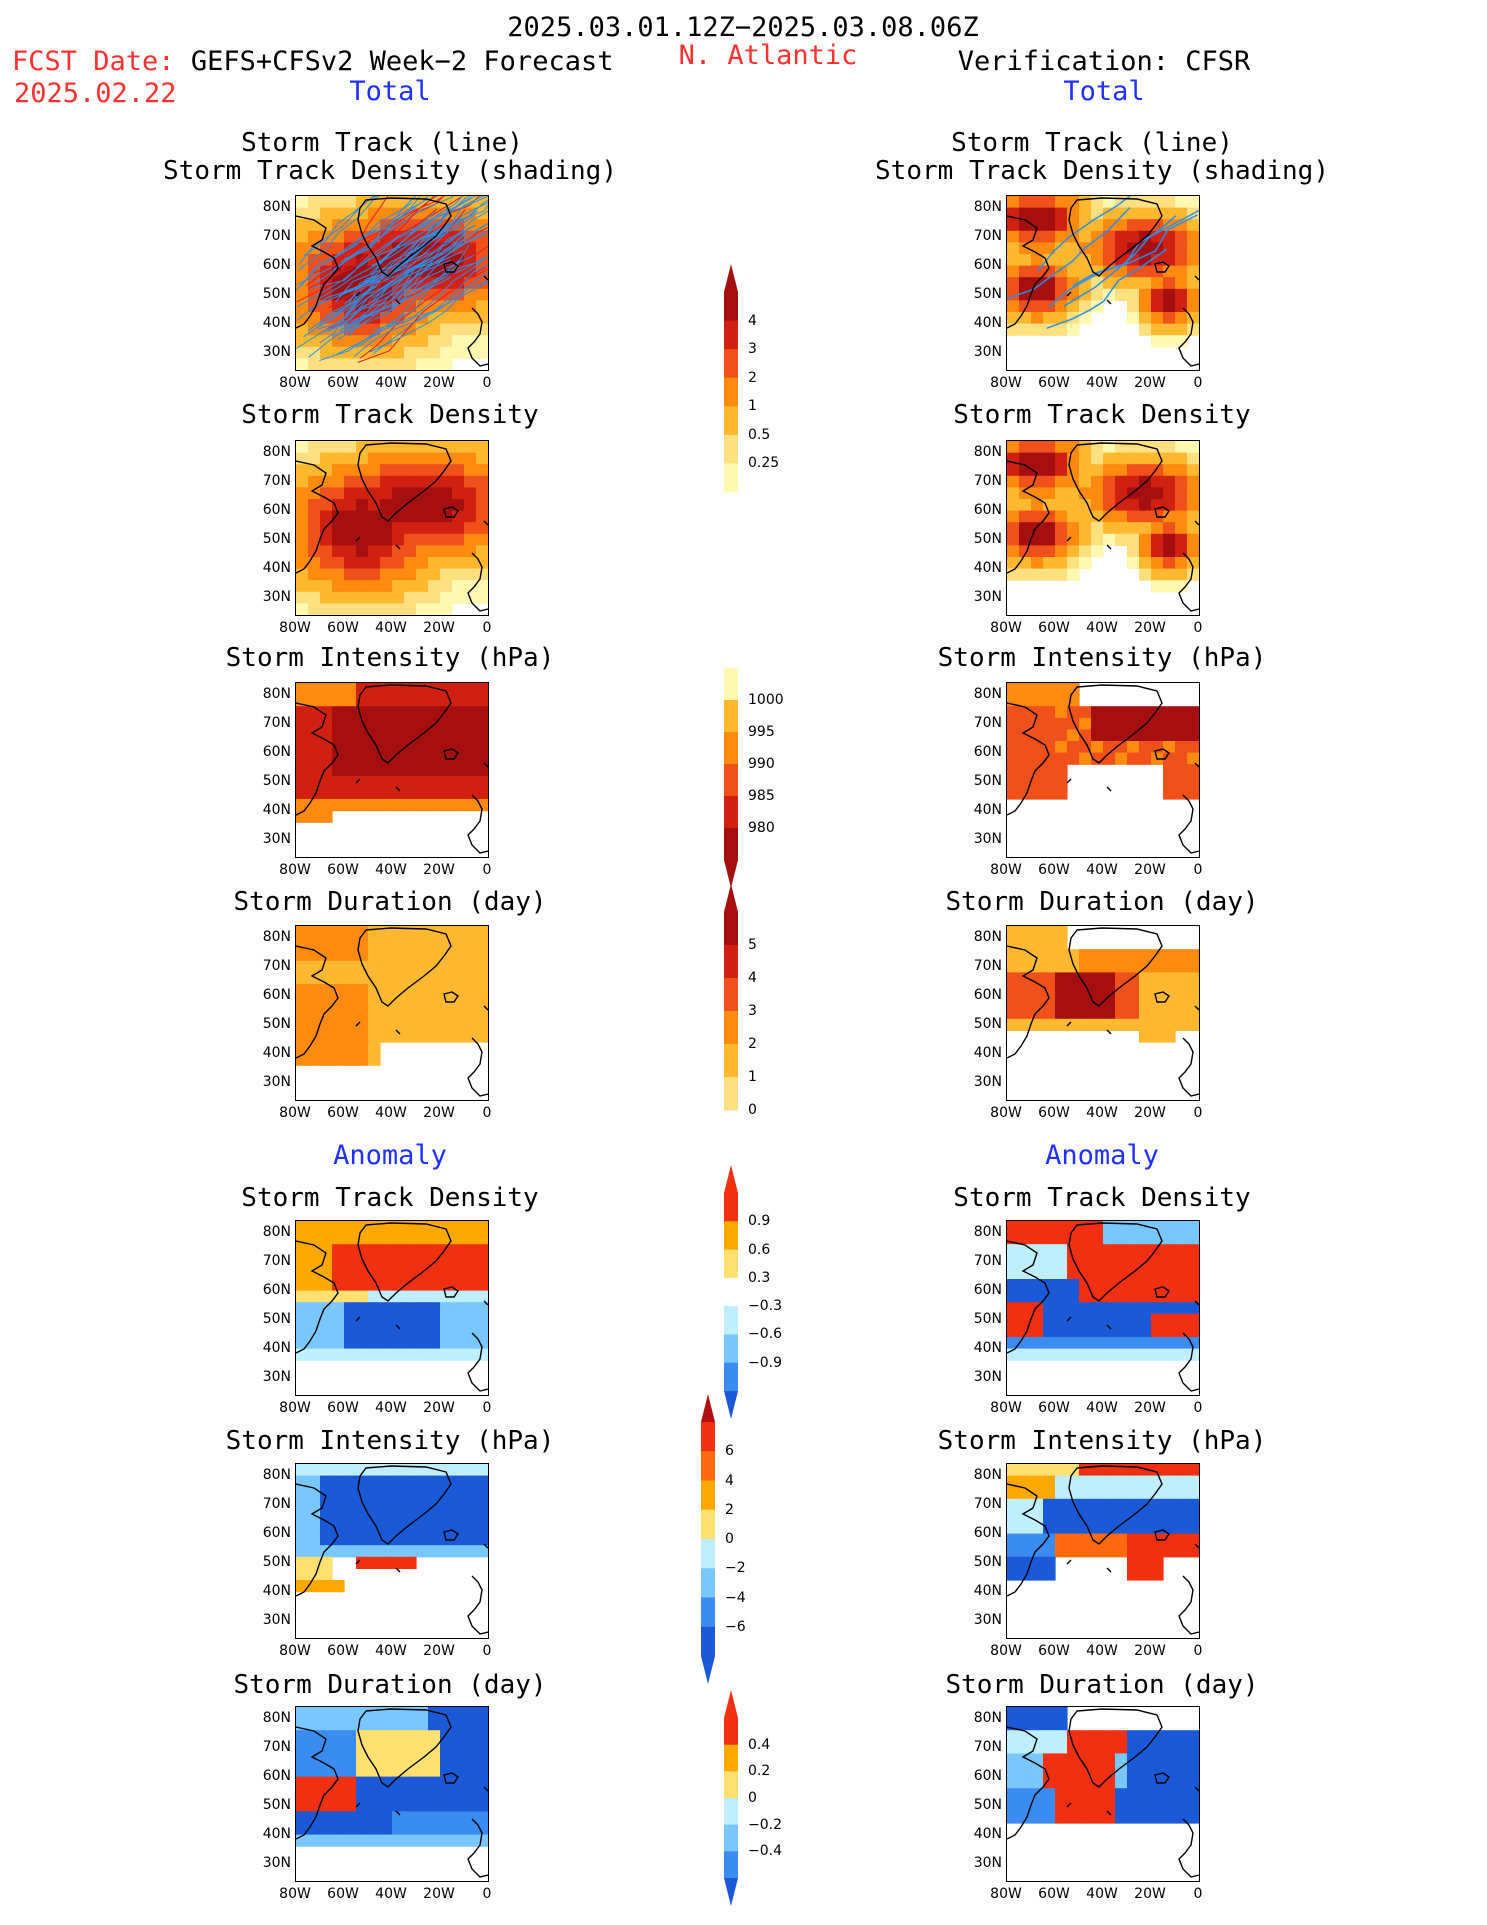  I want to click on intensity-anom-colorbar, so click(708, 1539).